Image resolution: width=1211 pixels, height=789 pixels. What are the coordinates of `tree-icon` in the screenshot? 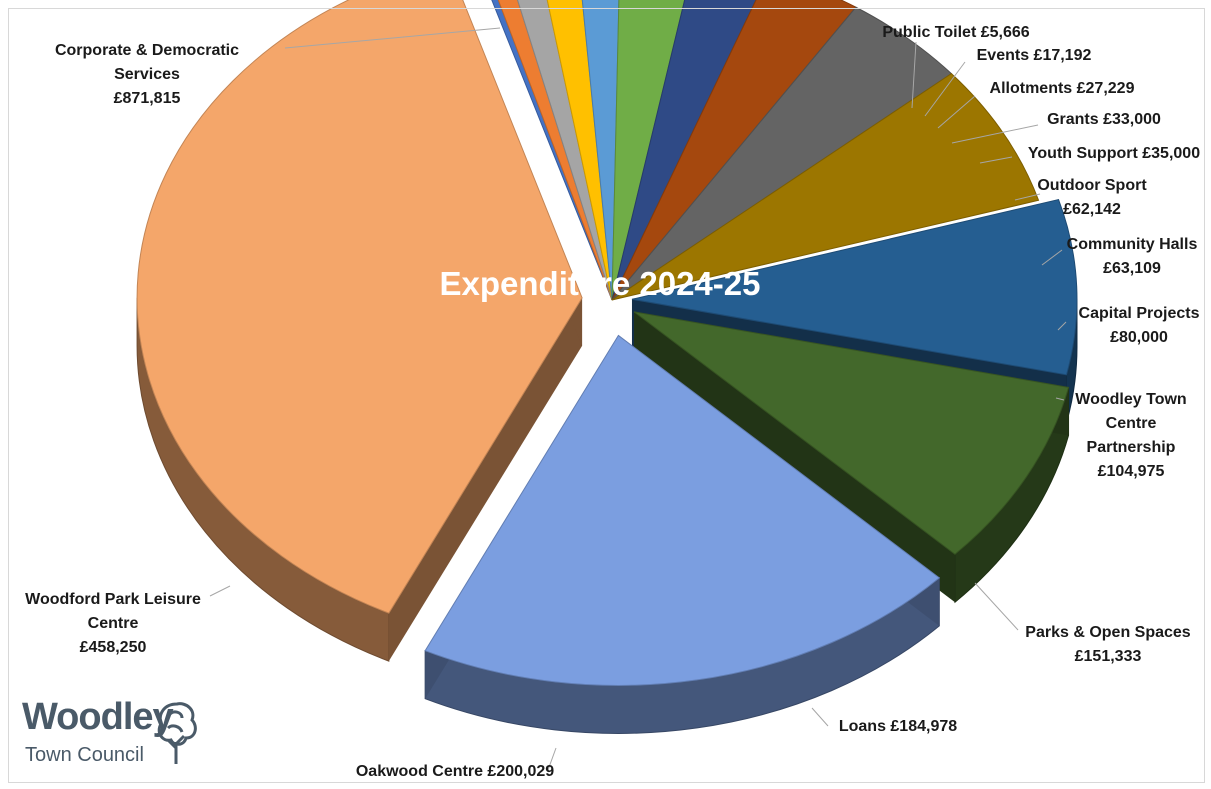 It's located at (177, 733).